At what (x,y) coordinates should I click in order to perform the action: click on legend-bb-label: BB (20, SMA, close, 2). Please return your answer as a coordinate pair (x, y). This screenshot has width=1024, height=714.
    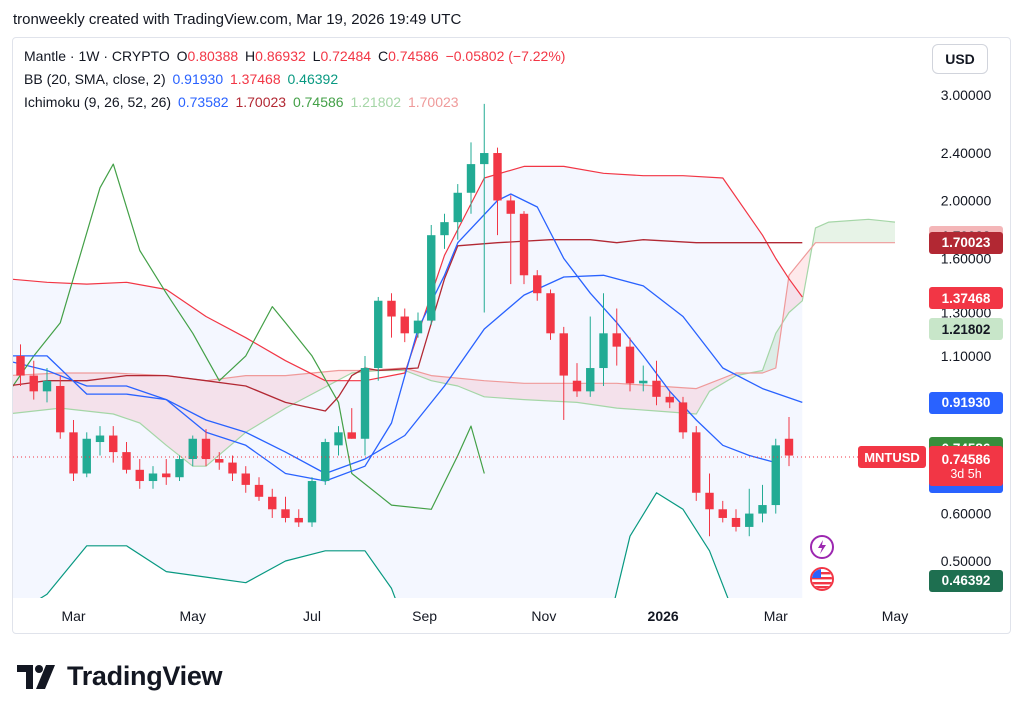
    Looking at the image, I should click on (95, 79).